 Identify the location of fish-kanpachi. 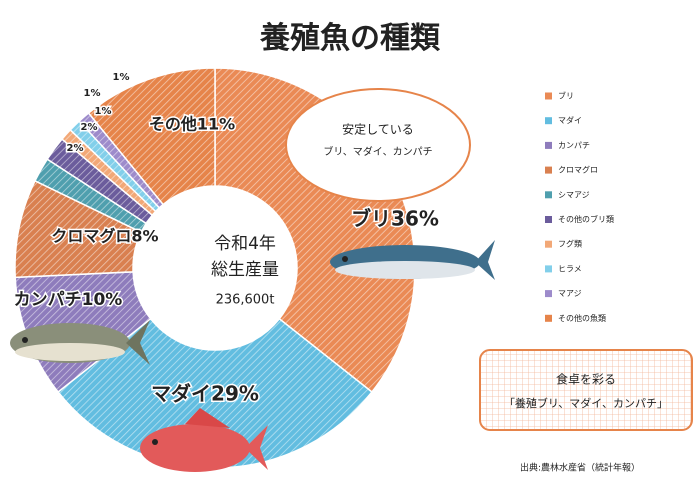
(80, 342).